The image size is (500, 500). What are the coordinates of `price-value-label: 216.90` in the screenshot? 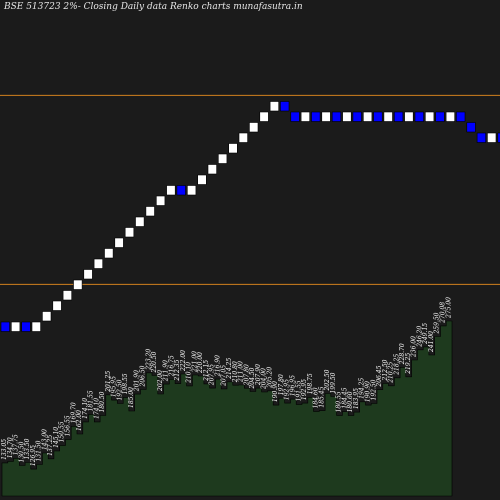 It's located at (218, 366).